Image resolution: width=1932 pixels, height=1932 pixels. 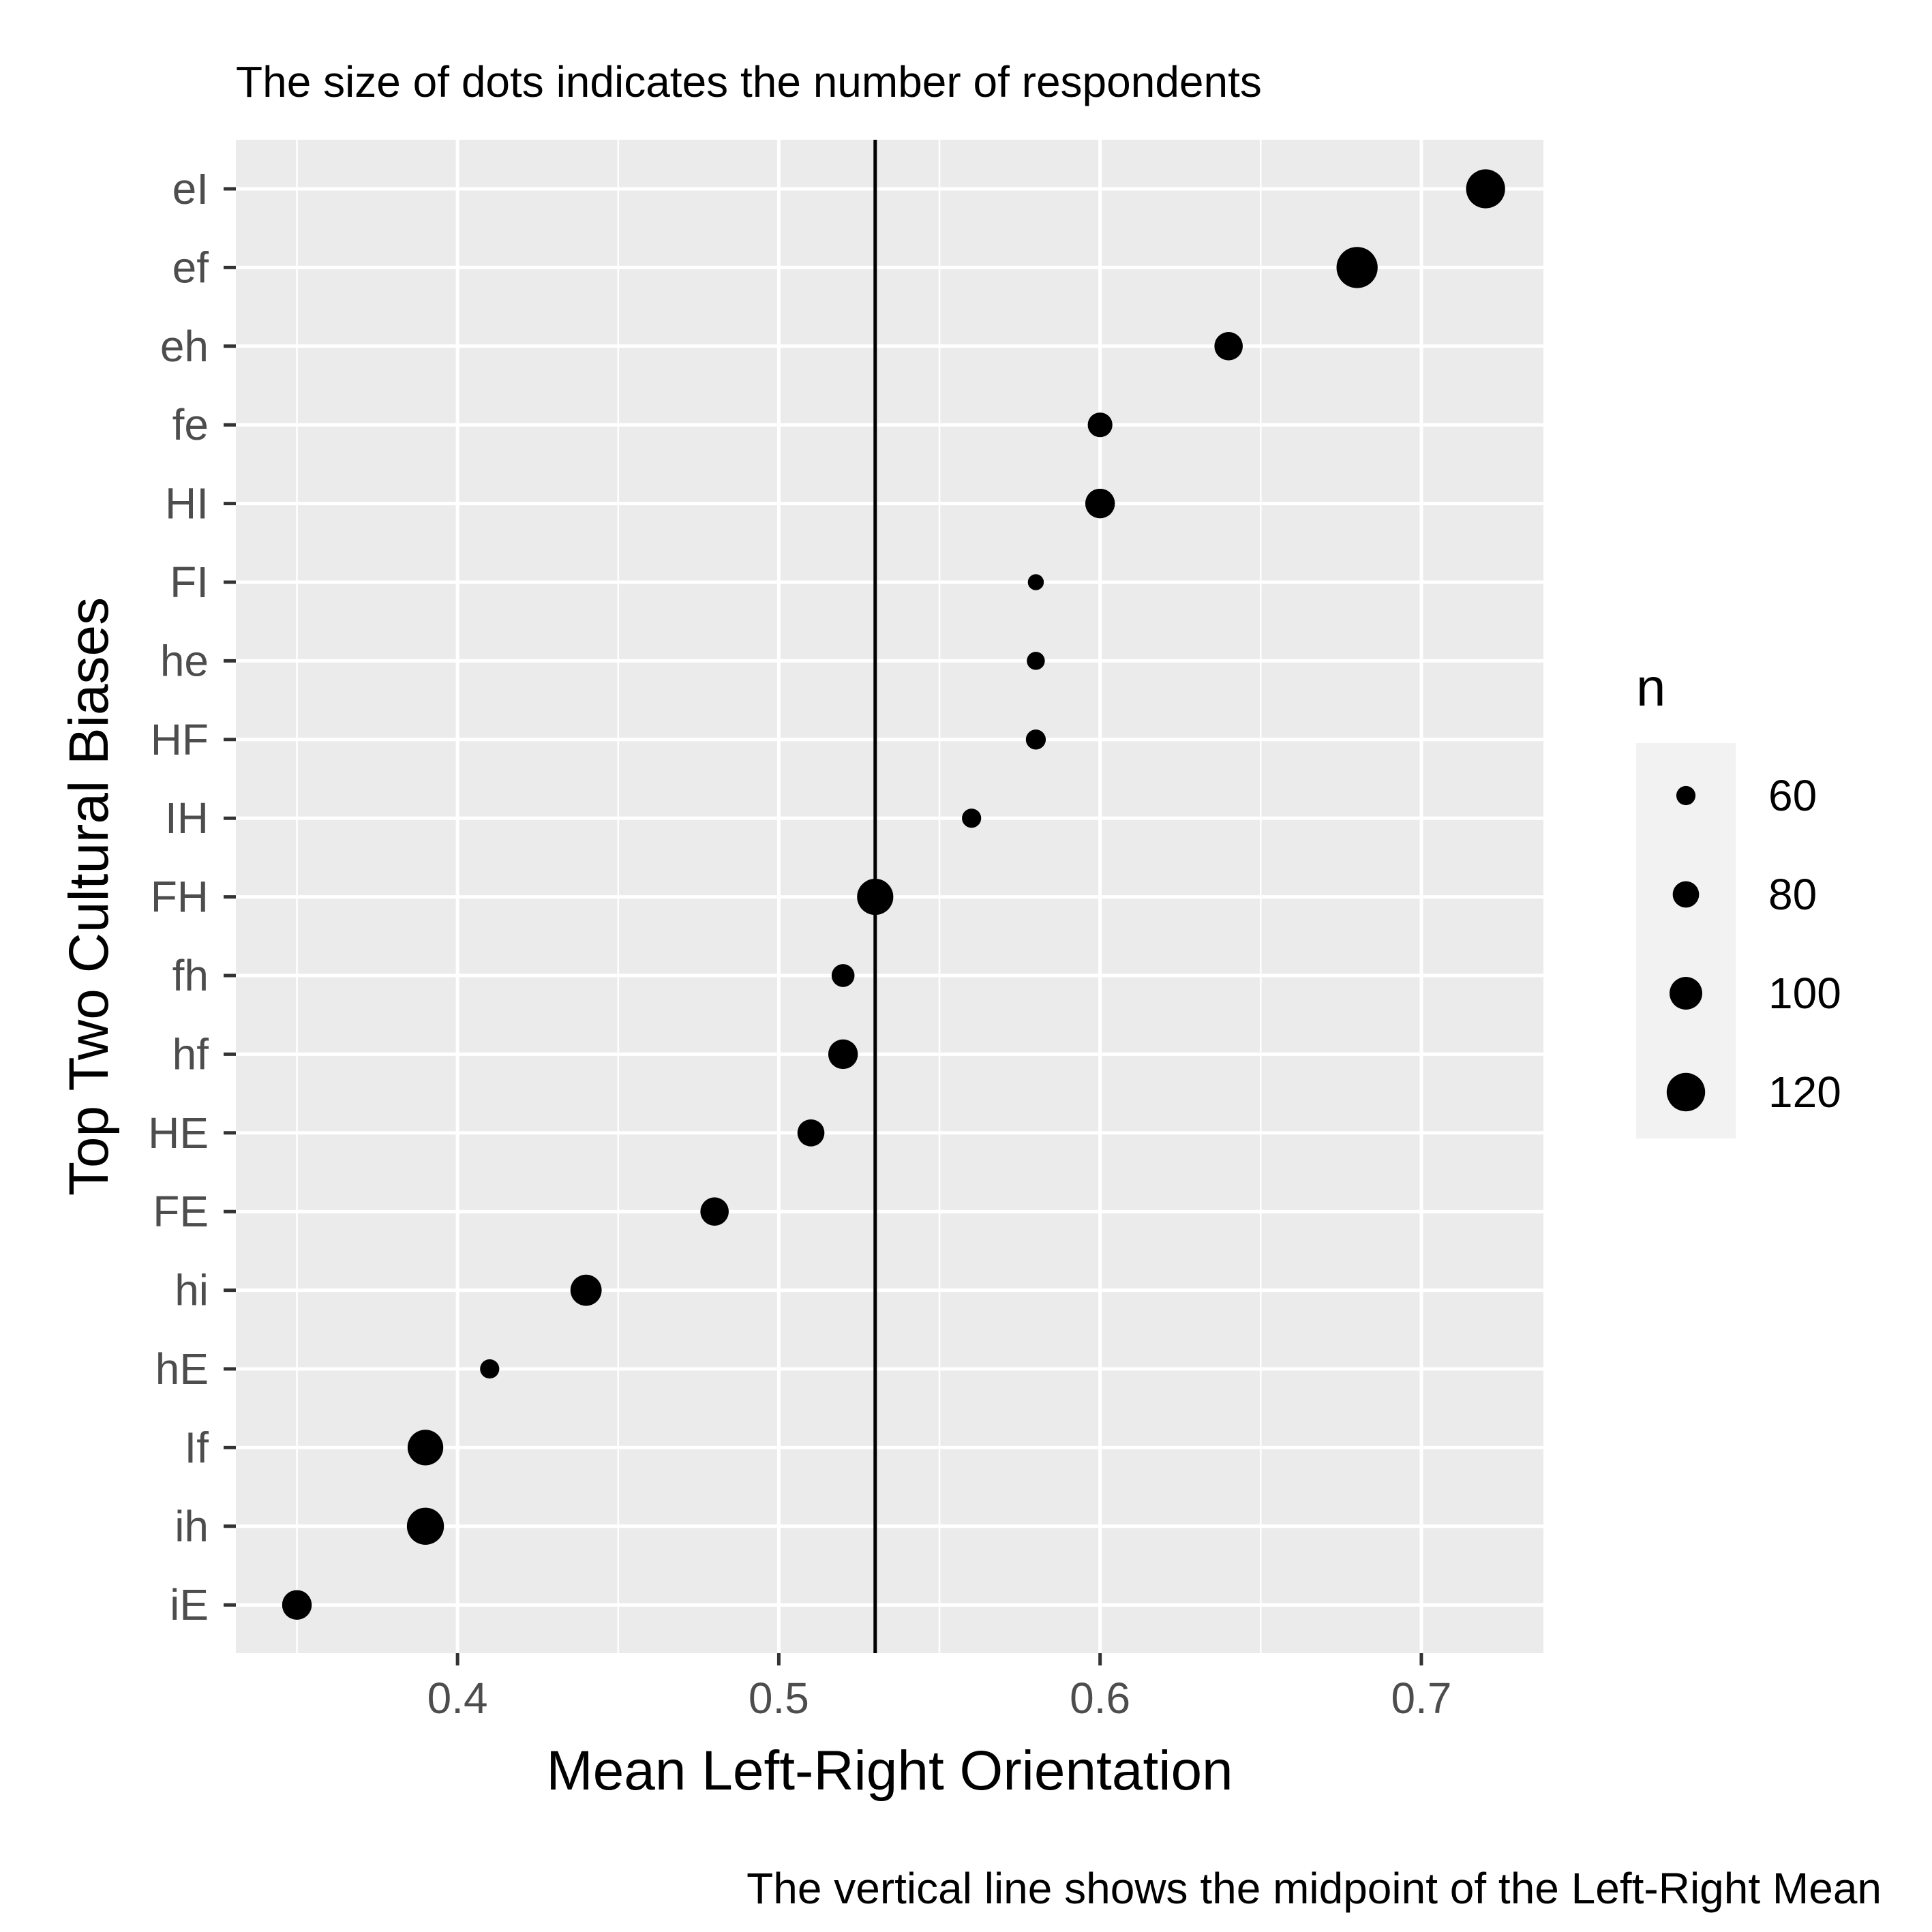 I want to click on y-tick-label-ef: ef, so click(x=190, y=267).